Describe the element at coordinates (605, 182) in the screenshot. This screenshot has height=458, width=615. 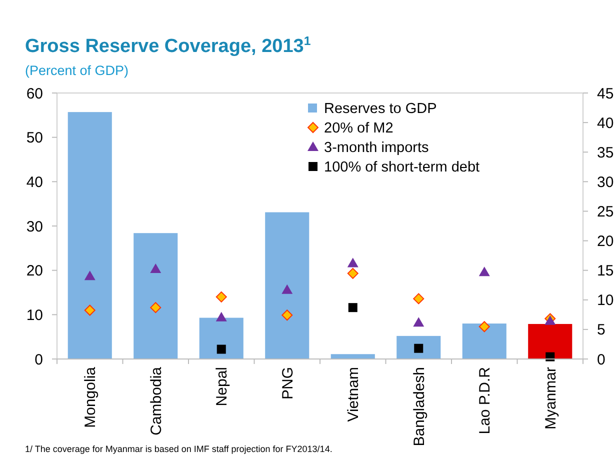
I see `y2-tick-label: 30` at that location.